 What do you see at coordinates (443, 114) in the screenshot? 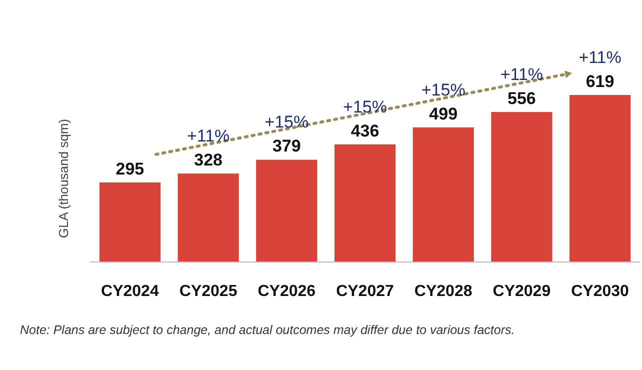
I see `data-label: 499` at bounding box center [443, 114].